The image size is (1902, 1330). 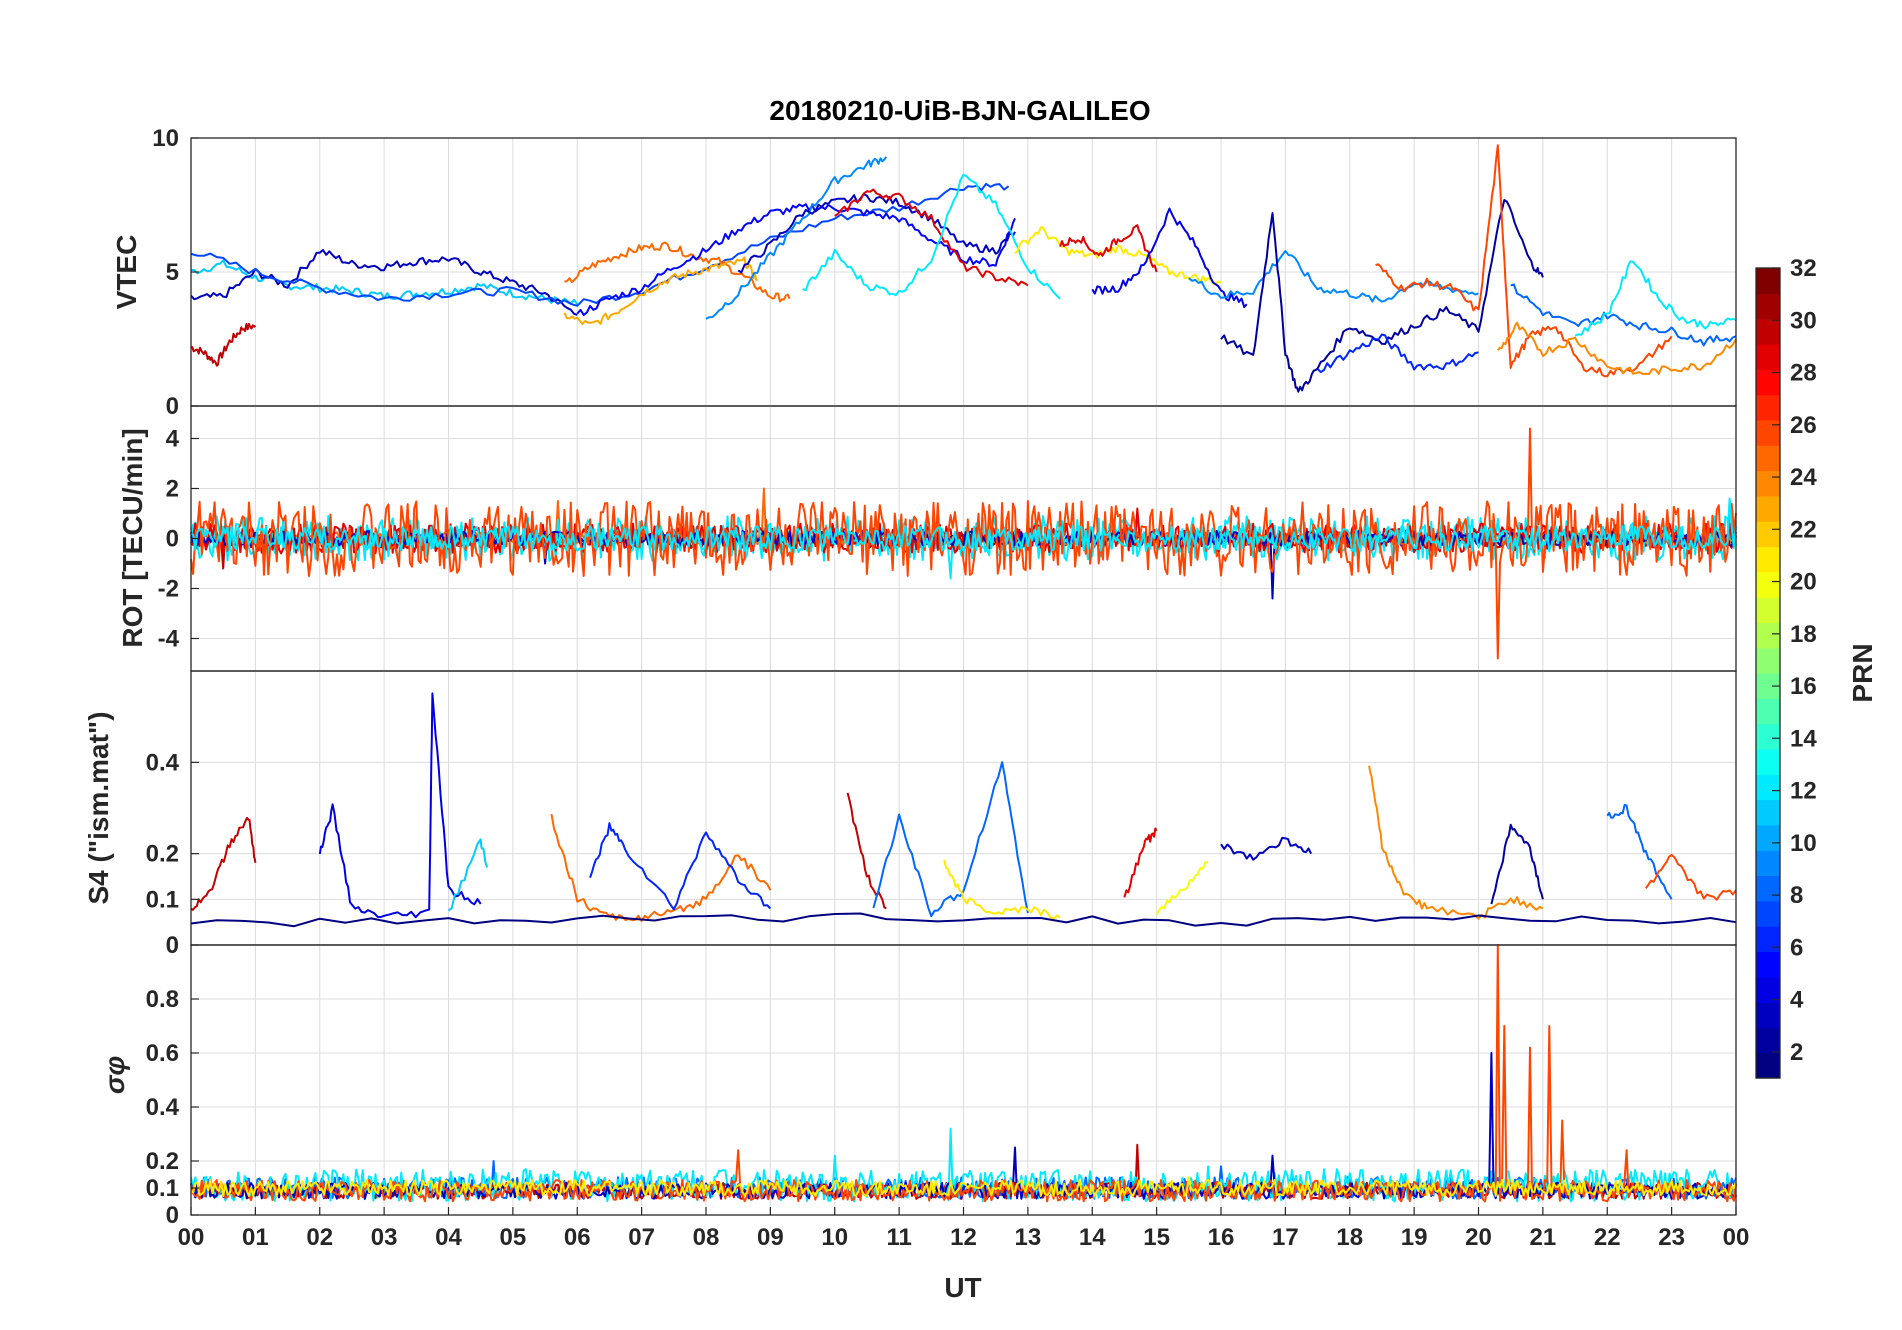 What do you see at coordinates (1796, 947) in the screenshot?
I see `colorbar-tick-label: 6` at bounding box center [1796, 947].